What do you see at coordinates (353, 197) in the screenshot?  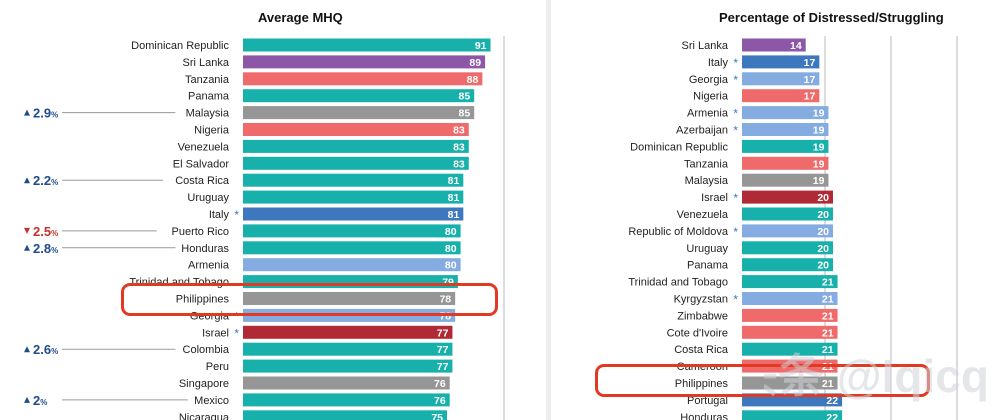 I see `bar-uruguay` at bounding box center [353, 197].